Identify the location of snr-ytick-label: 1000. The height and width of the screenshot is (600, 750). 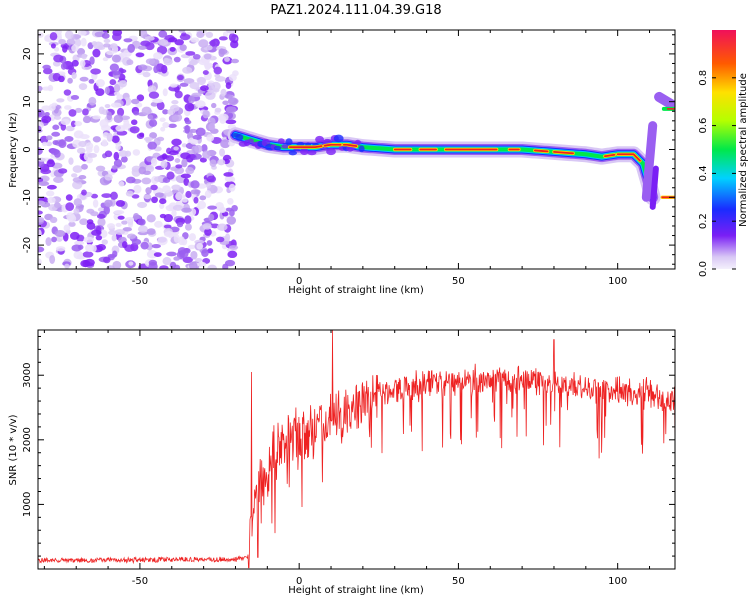
(27, 504).